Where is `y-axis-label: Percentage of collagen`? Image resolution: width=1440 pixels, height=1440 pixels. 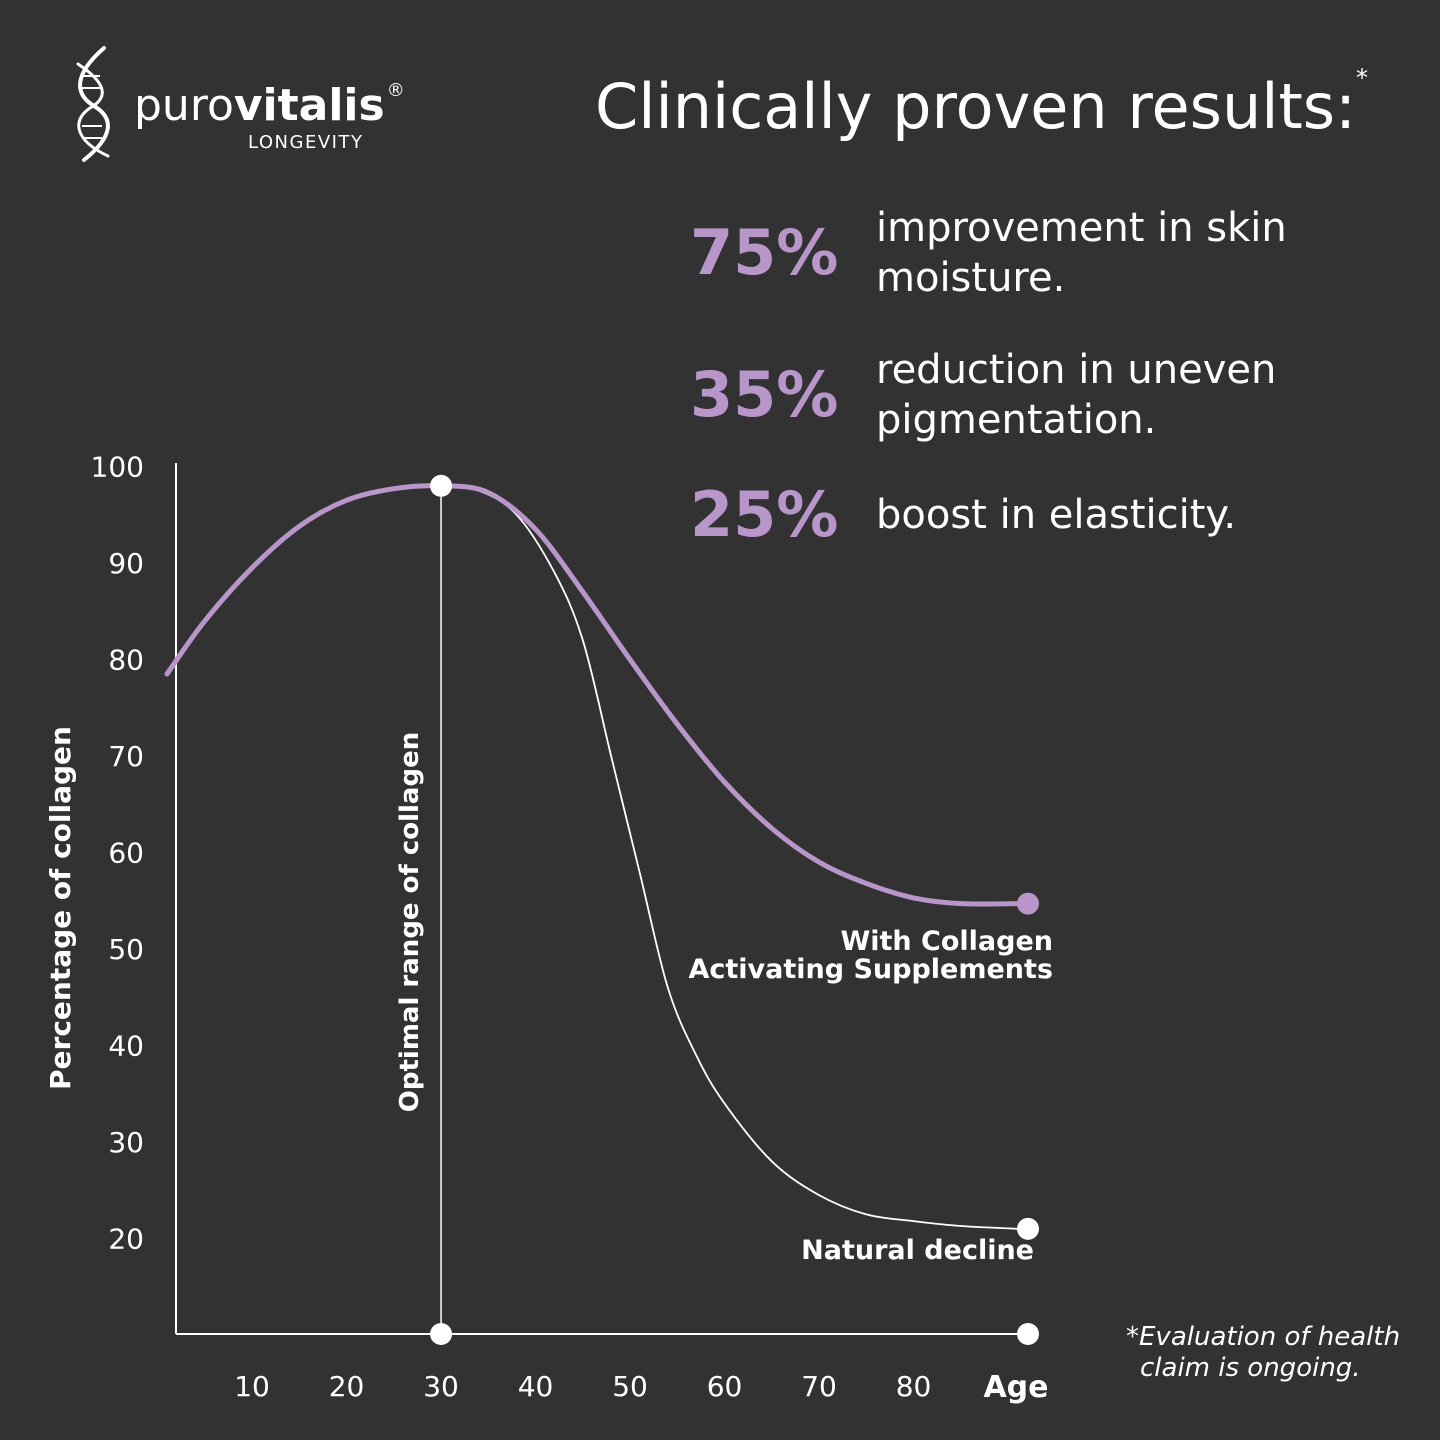 y-axis-label: Percentage of collagen is located at coordinates (60, 908).